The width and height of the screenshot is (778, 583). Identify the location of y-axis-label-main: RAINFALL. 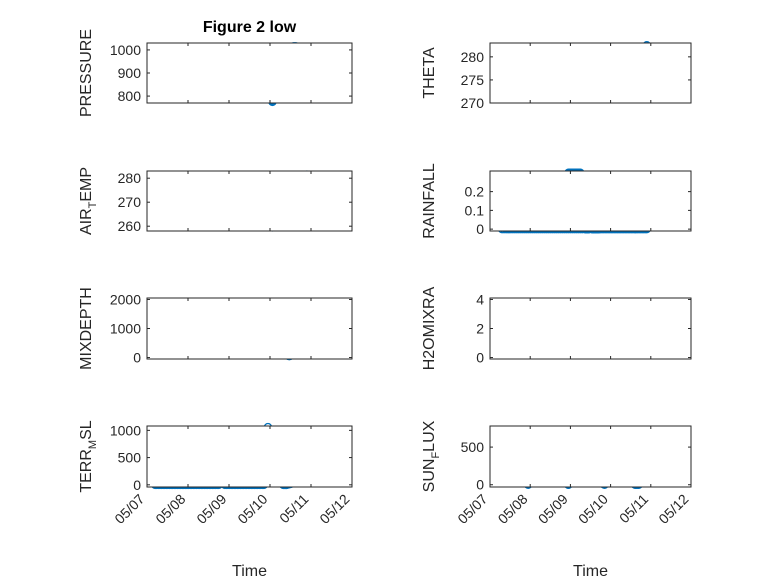
(429, 201).